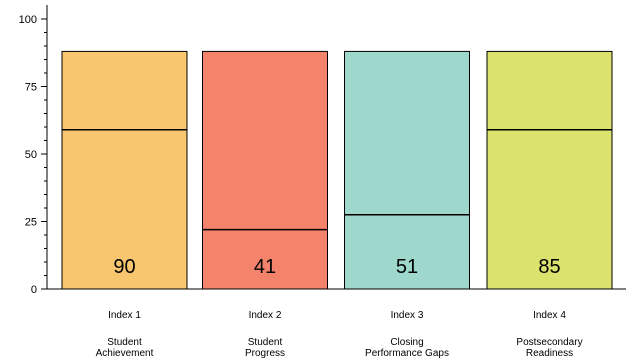  Describe the element at coordinates (407, 267) in the screenshot. I see `bar-value-label: 51` at that location.